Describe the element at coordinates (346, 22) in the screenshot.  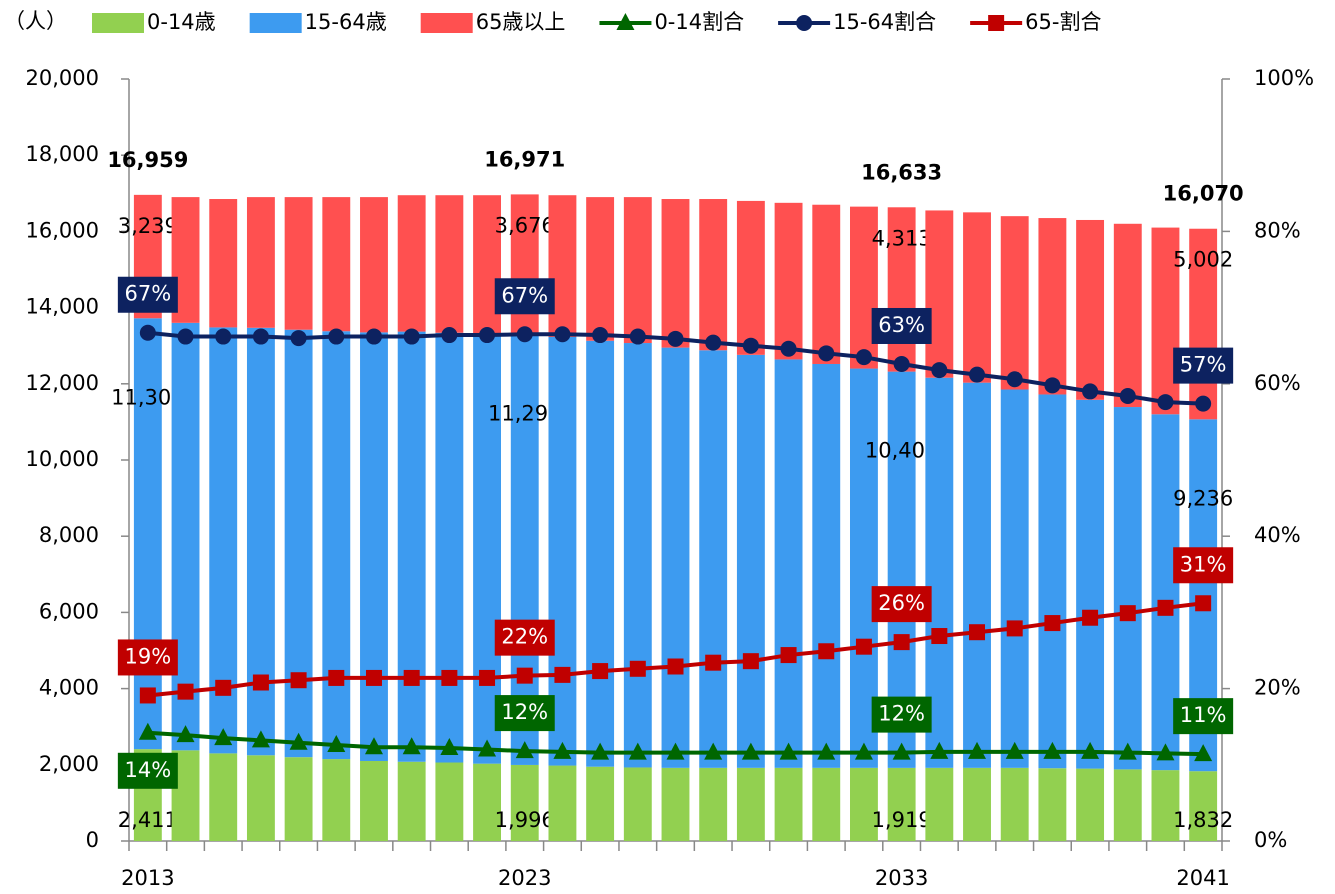
I see `legend-label: 15-64歳` at that location.